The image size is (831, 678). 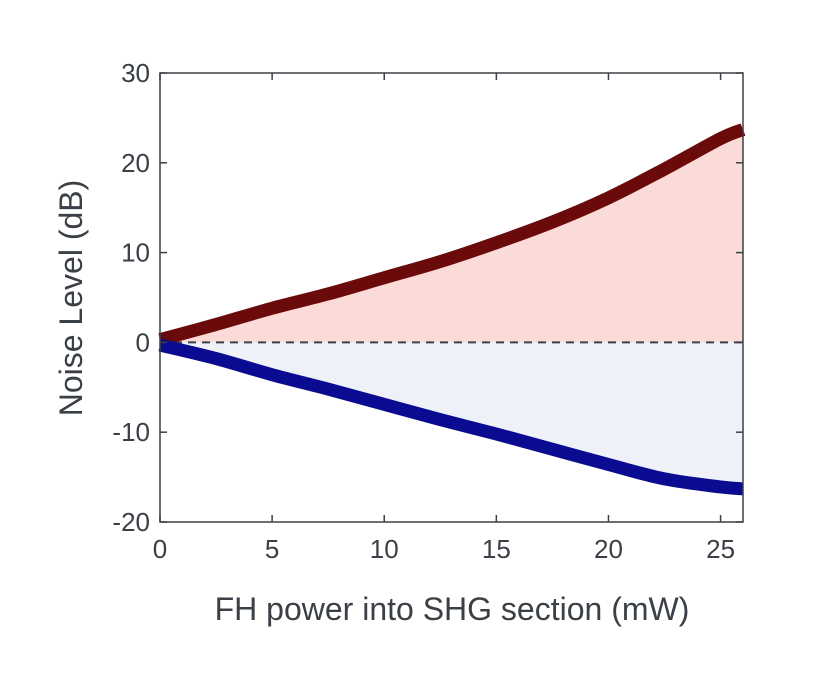 What do you see at coordinates (135, 253) in the screenshot?
I see `y-tick-label: 10` at bounding box center [135, 253].